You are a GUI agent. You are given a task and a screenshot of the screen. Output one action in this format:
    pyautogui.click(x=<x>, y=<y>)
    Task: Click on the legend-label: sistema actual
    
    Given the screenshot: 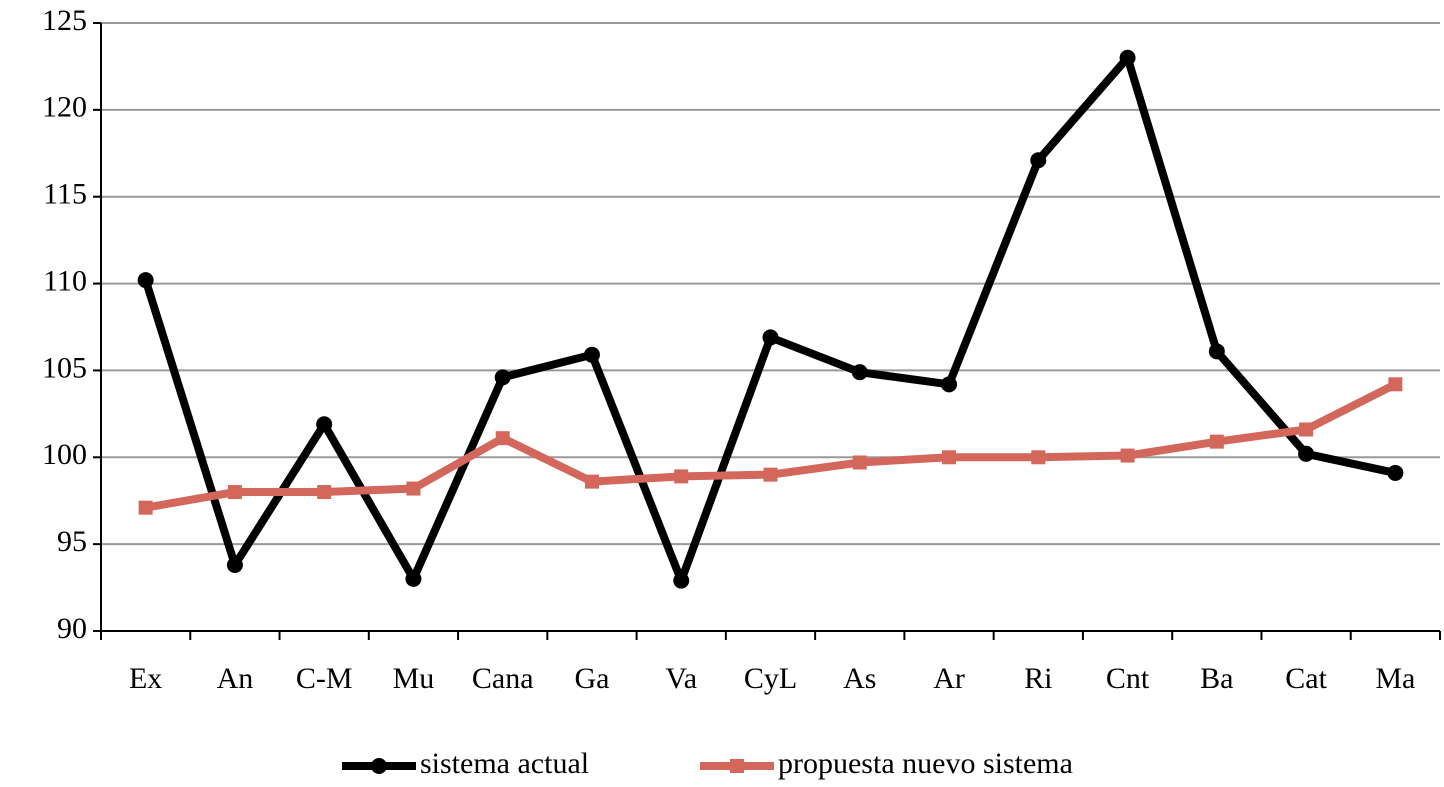 What is the action you would take?
    pyautogui.click(x=504, y=763)
    